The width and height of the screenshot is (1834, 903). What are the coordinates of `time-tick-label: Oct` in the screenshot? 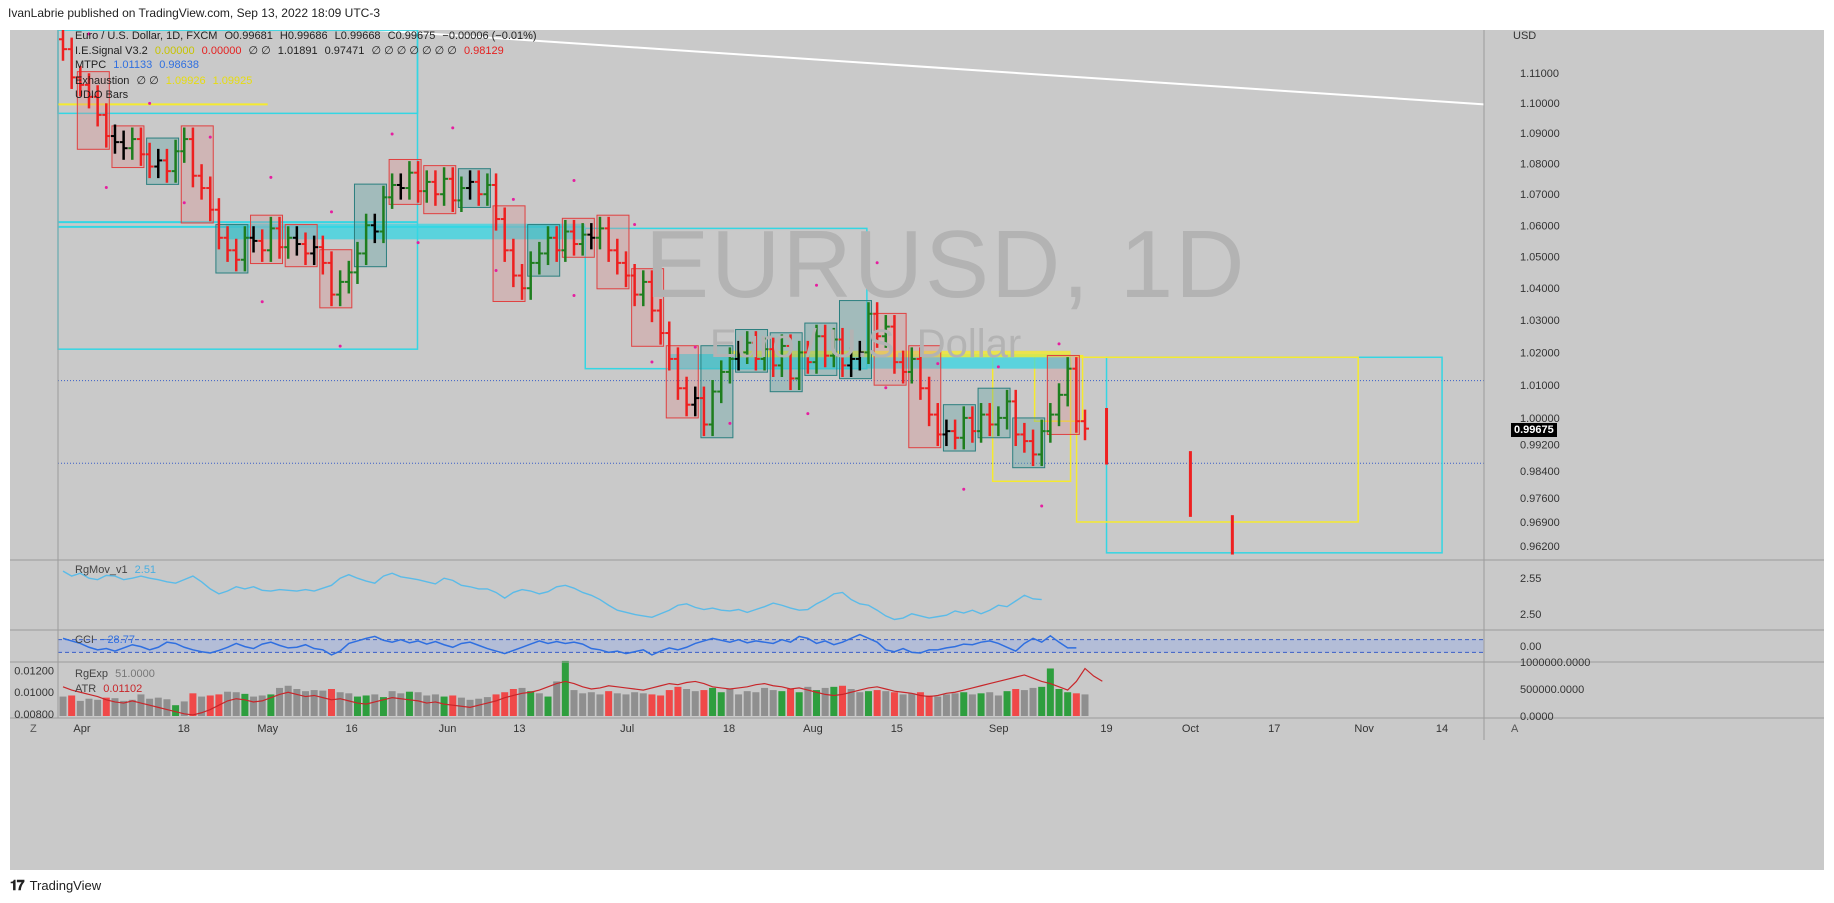 It's located at (1190, 729).